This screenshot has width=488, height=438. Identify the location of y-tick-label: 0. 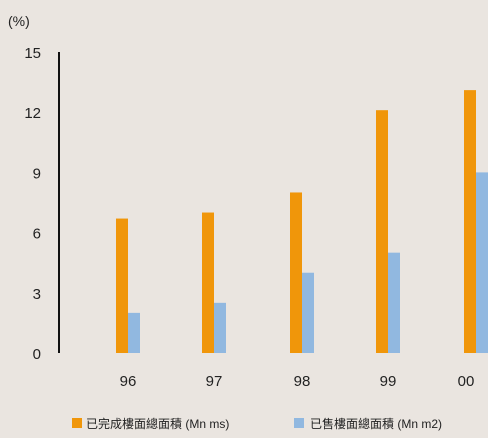
(37, 354).